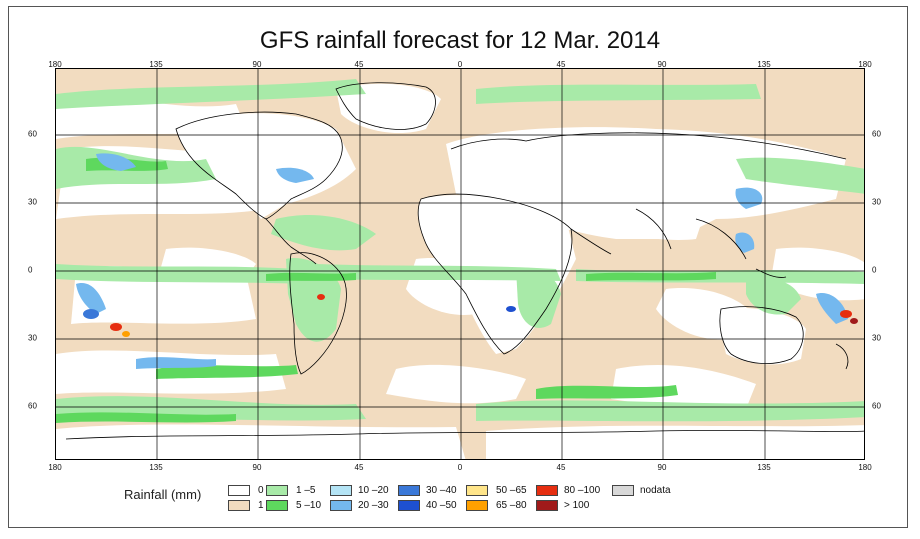 The image size is (920, 539). Describe the element at coordinates (460, 64) in the screenshot. I see `lon-tick-top: 0` at that location.